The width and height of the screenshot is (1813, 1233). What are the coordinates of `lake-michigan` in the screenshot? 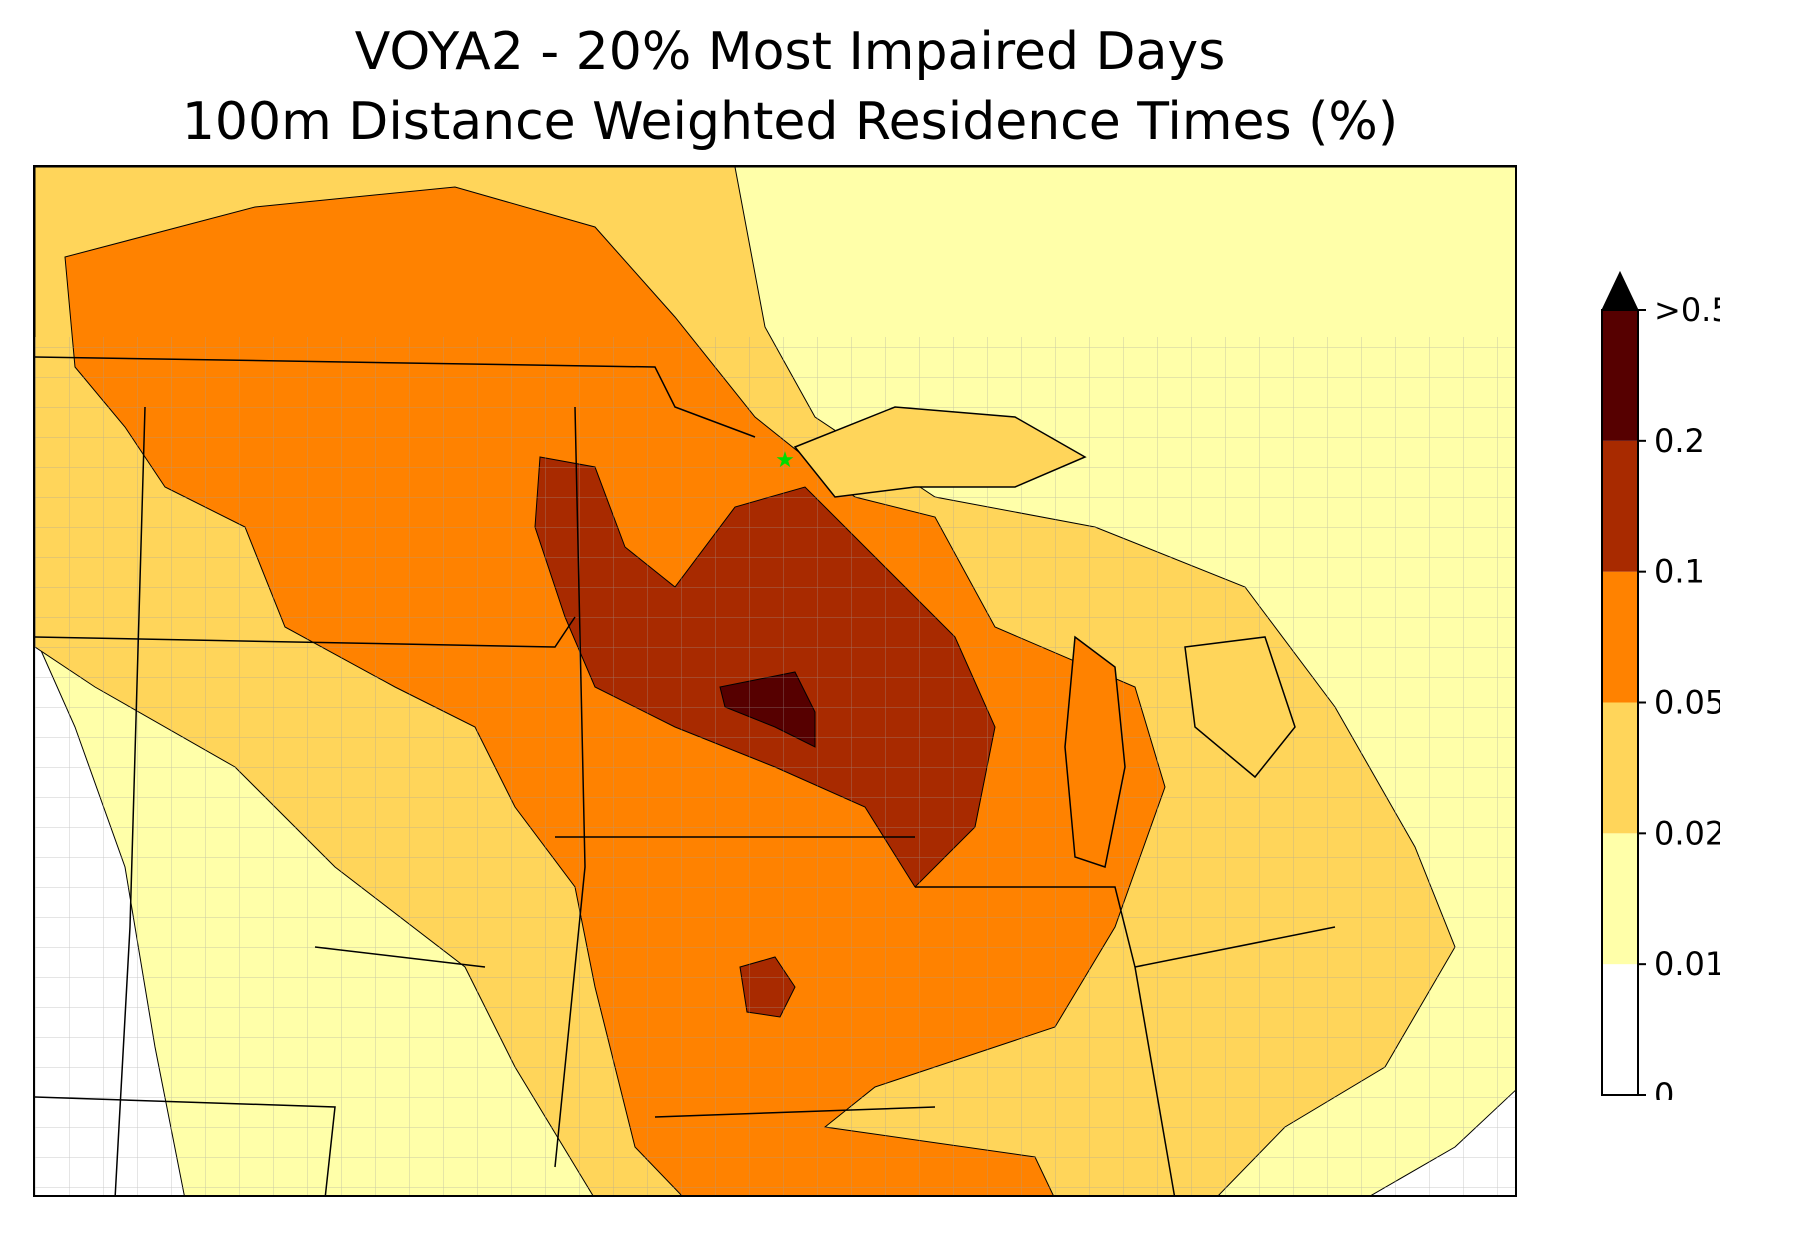 It's located at (1095, 751).